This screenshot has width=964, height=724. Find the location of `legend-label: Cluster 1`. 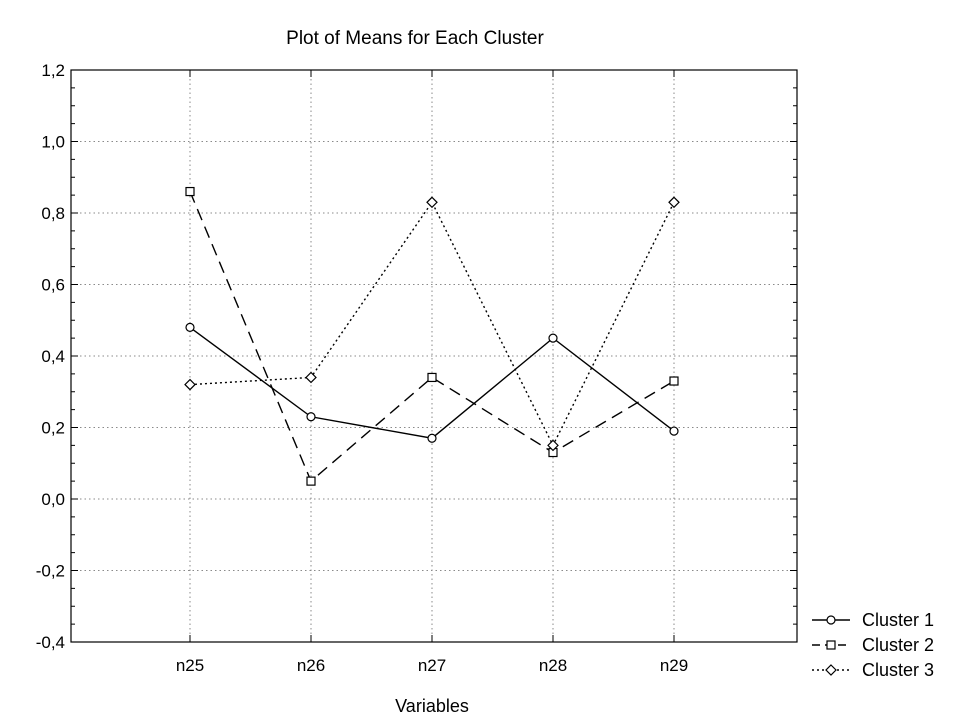

legend-label: Cluster 1 is located at coordinates (898, 620).